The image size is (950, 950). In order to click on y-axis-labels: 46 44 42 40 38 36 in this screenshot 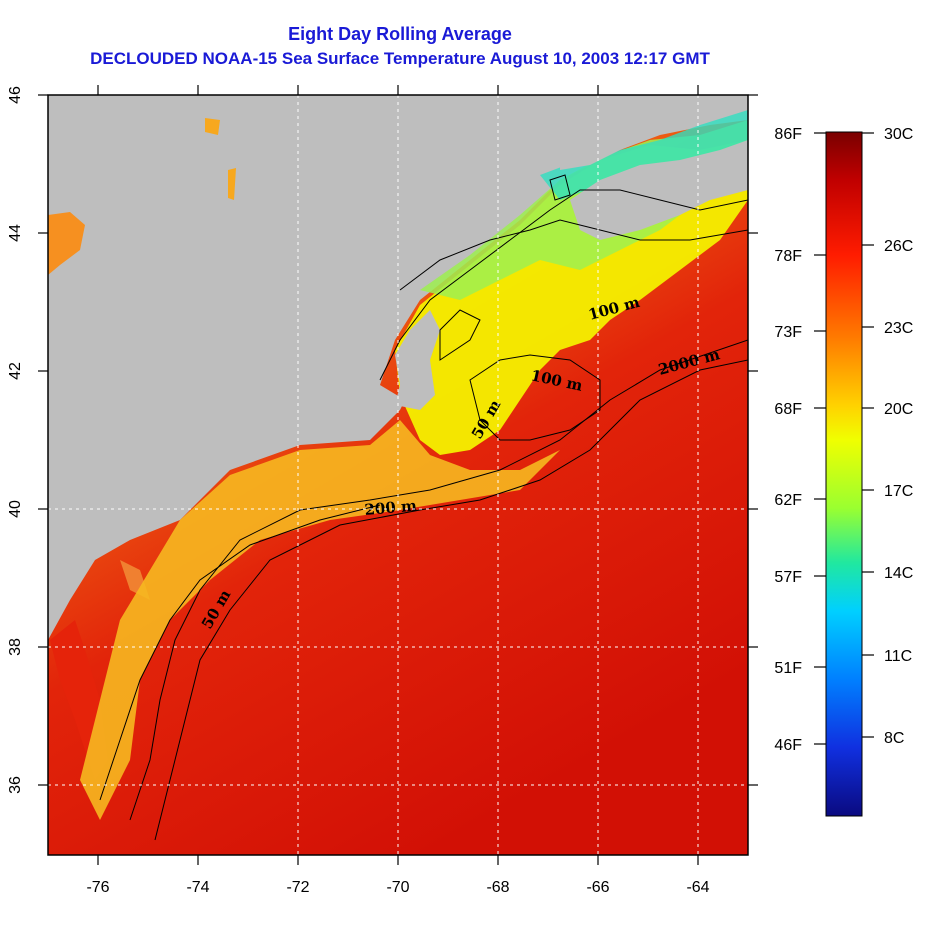, I will do `click(15, 440)`.